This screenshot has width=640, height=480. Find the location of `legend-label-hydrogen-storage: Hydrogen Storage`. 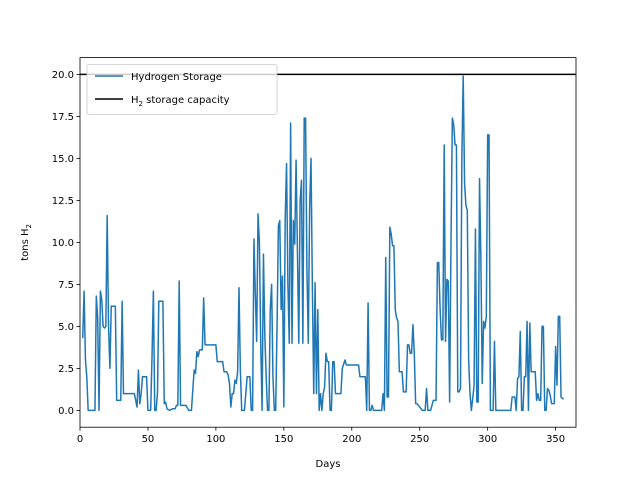

legend-label-hydrogen-storage: Hydrogen Storage is located at coordinates (176, 77).